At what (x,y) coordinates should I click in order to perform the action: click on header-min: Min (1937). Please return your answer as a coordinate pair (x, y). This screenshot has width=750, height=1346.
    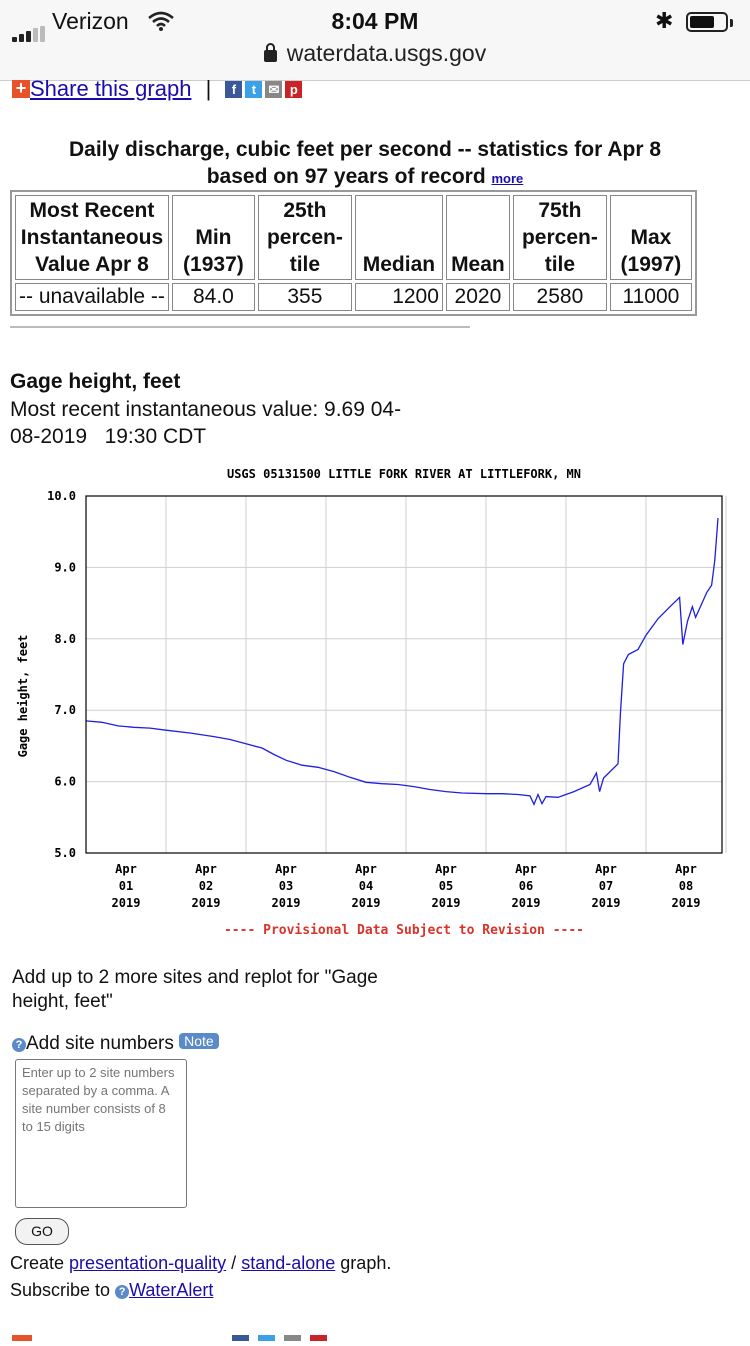
    Looking at the image, I should click on (213, 237).